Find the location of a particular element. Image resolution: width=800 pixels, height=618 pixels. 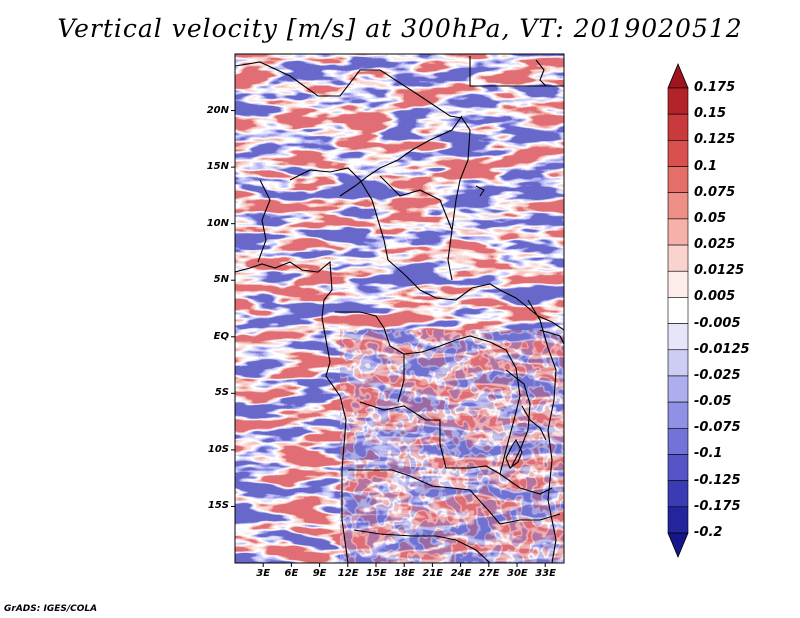

colorbar-label: 0.0125 is located at coordinates (719, 271).